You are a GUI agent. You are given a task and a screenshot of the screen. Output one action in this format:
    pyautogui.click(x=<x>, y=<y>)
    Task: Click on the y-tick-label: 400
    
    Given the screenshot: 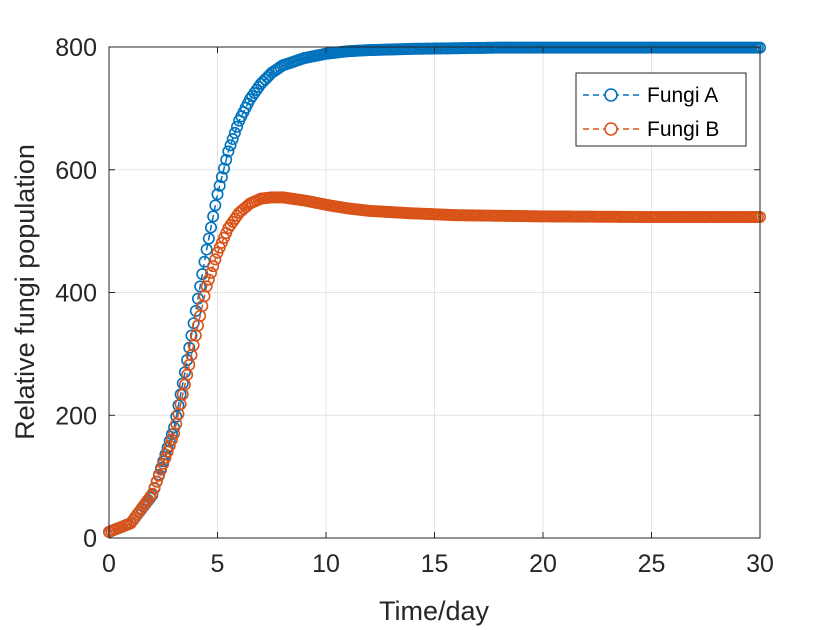 What is the action you would take?
    pyautogui.click(x=76, y=294)
    